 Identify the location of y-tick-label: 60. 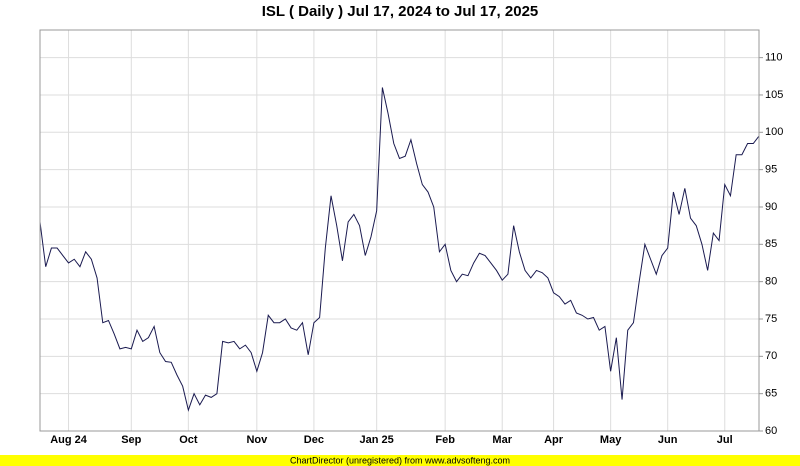
(771, 431).